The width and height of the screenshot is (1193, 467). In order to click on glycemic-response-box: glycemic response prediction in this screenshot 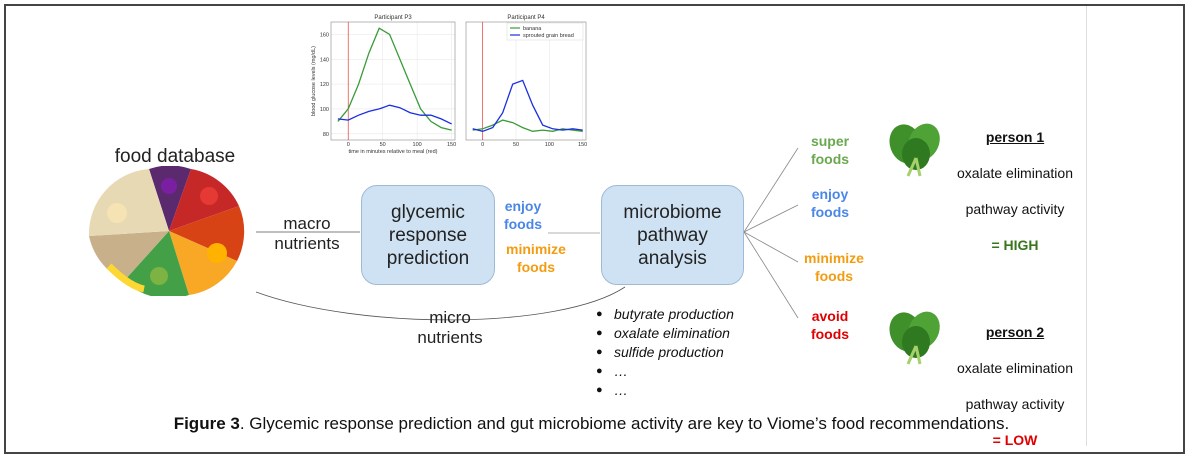, I will do `click(428, 235)`.